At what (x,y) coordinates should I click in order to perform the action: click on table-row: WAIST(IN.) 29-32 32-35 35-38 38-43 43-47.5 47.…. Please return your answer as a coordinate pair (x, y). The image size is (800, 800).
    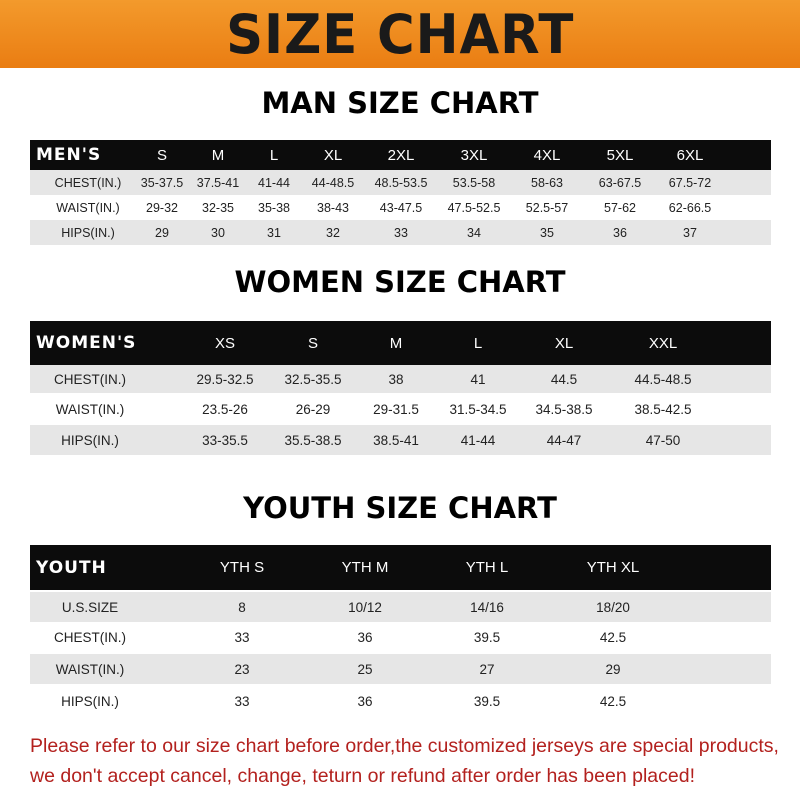
    Looking at the image, I should click on (400, 207).